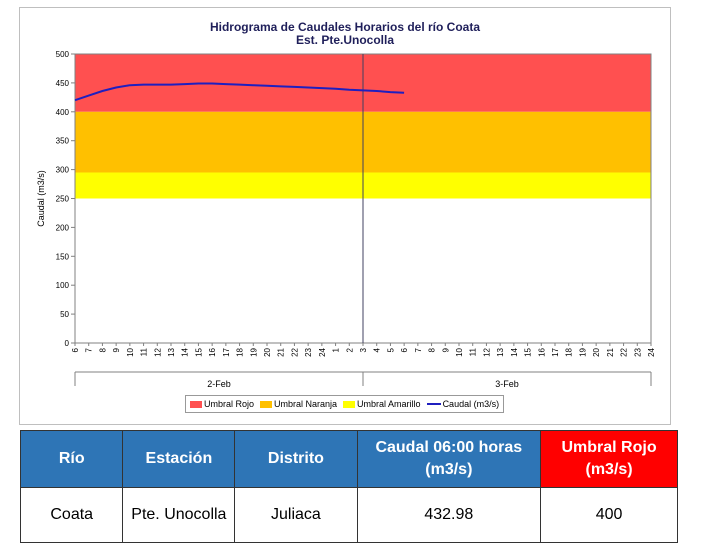 This screenshot has height=552, width=702. Describe the element at coordinates (390, 349) in the screenshot. I see `x-tick-label: 5` at that location.